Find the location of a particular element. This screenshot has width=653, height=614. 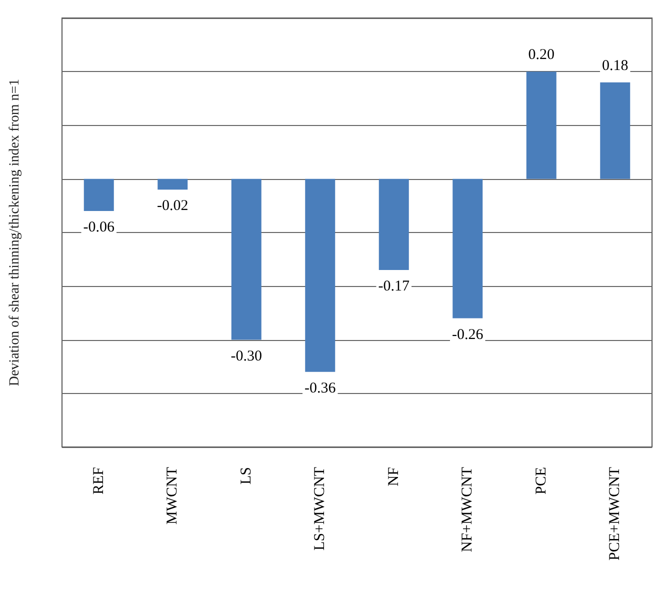

x-tick-label: LS is located at coordinates (246, 476).